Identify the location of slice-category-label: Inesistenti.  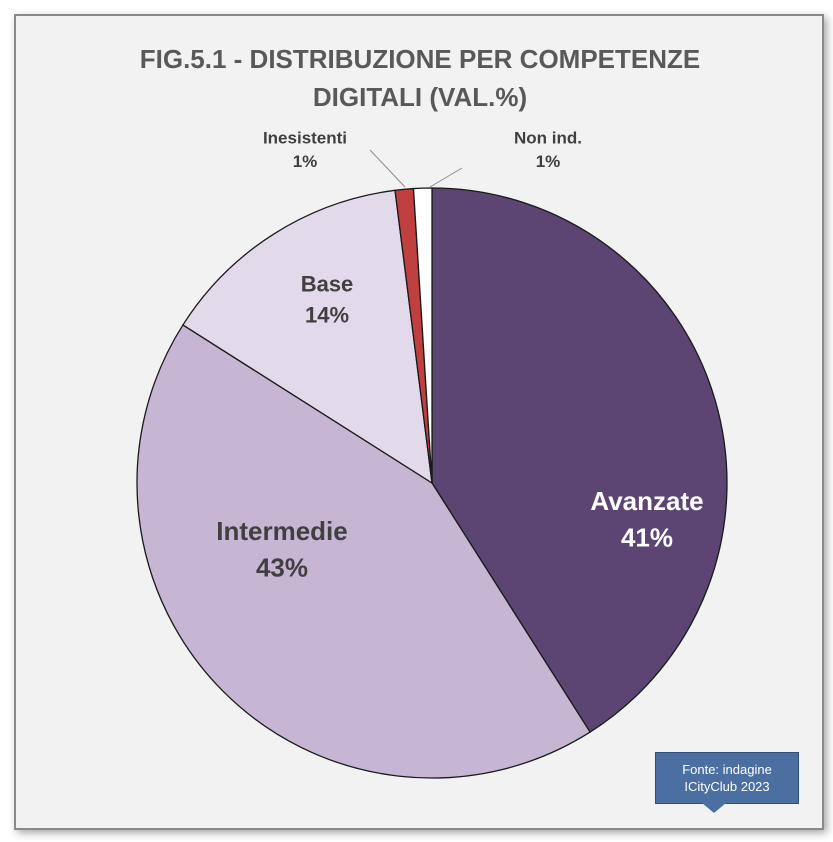
(305, 137).